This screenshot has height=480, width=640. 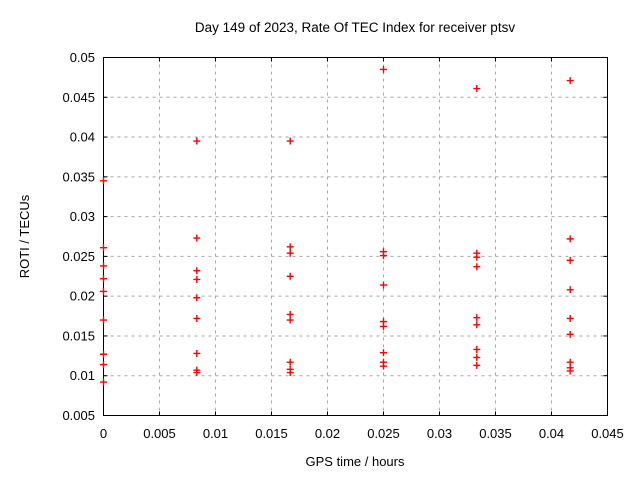 I want to click on y-tick-label: 0.04, so click(x=82, y=137).